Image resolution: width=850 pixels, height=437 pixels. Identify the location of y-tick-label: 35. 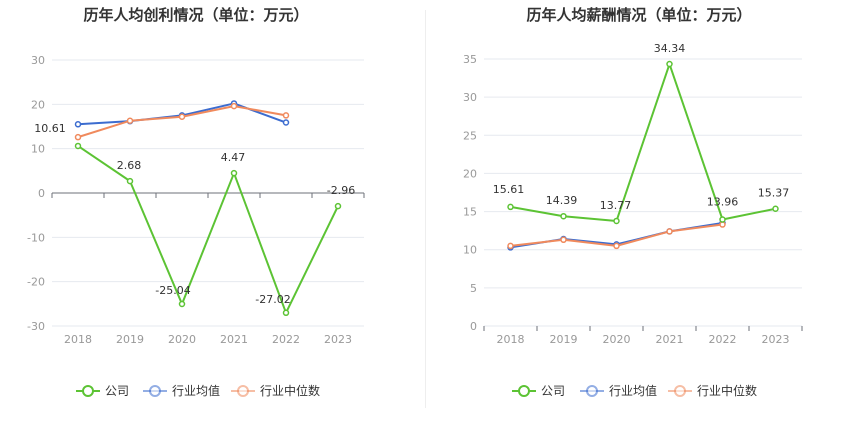
(470, 59).